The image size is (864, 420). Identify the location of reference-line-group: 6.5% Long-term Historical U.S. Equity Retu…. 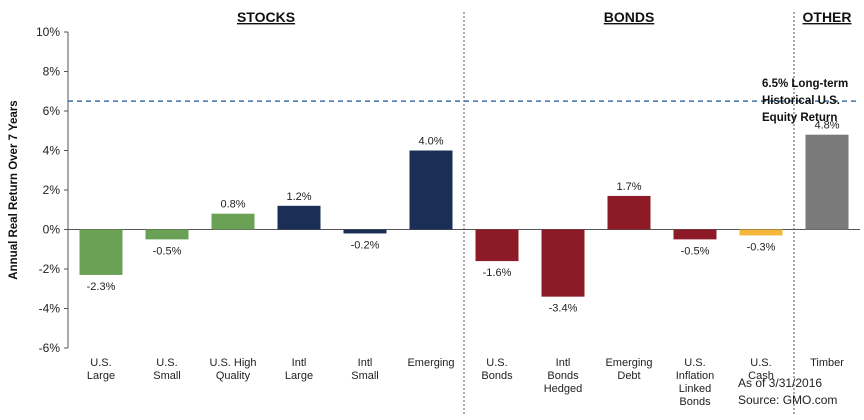
(464, 101).